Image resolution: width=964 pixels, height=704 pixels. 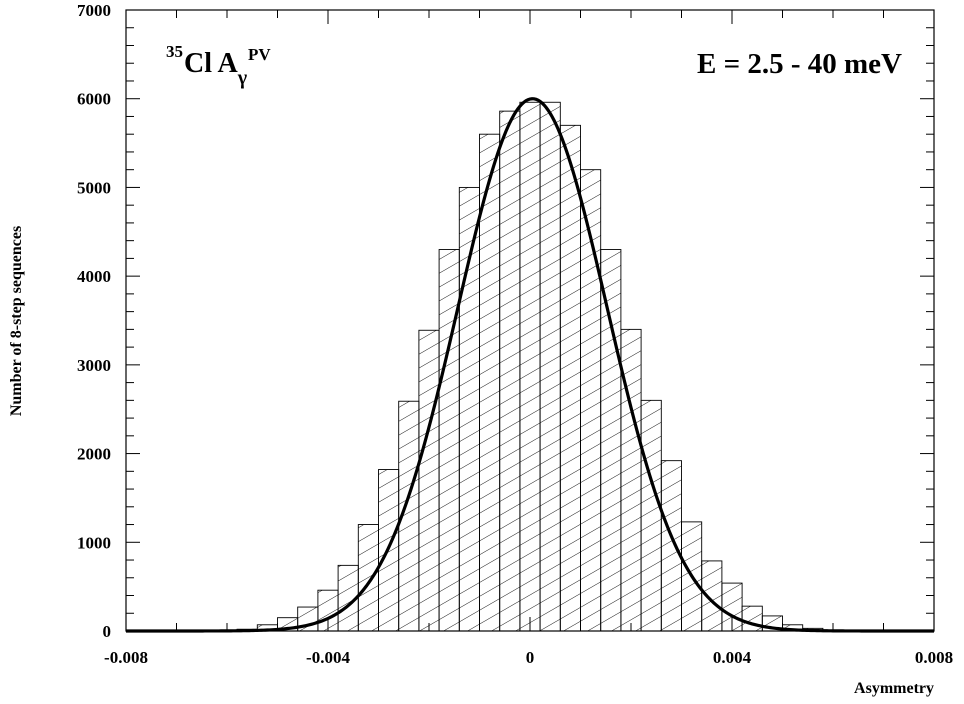 What do you see at coordinates (94, 99) in the screenshot?
I see `y-tick-label: 6000` at bounding box center [94, 99].